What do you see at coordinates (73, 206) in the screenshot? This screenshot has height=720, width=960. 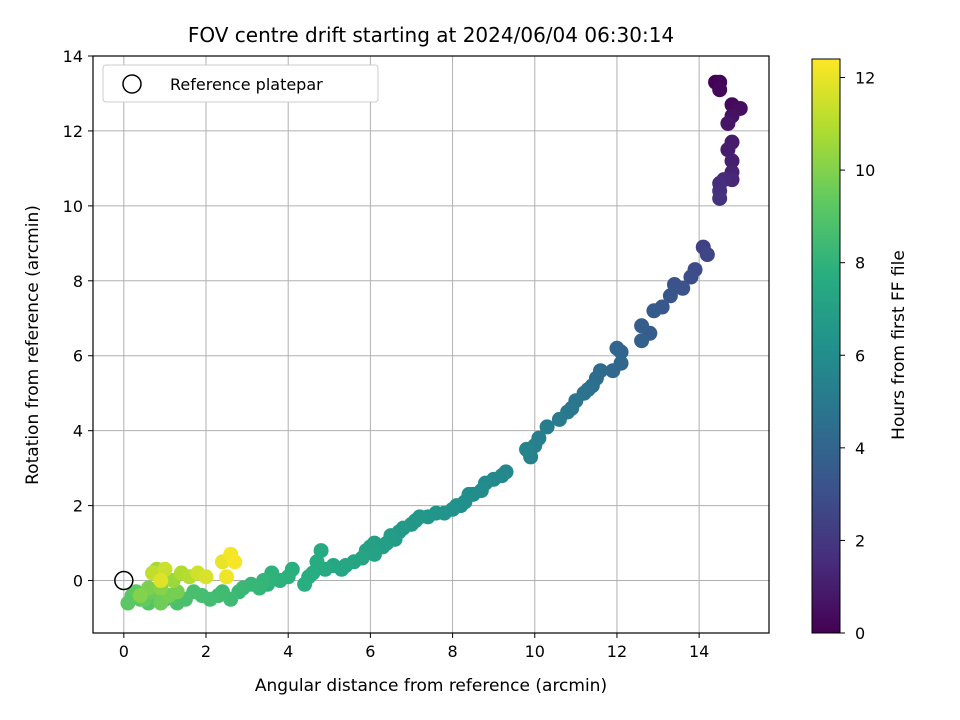 I see `y-tick-label: 10` at bounding box center [73, 206].